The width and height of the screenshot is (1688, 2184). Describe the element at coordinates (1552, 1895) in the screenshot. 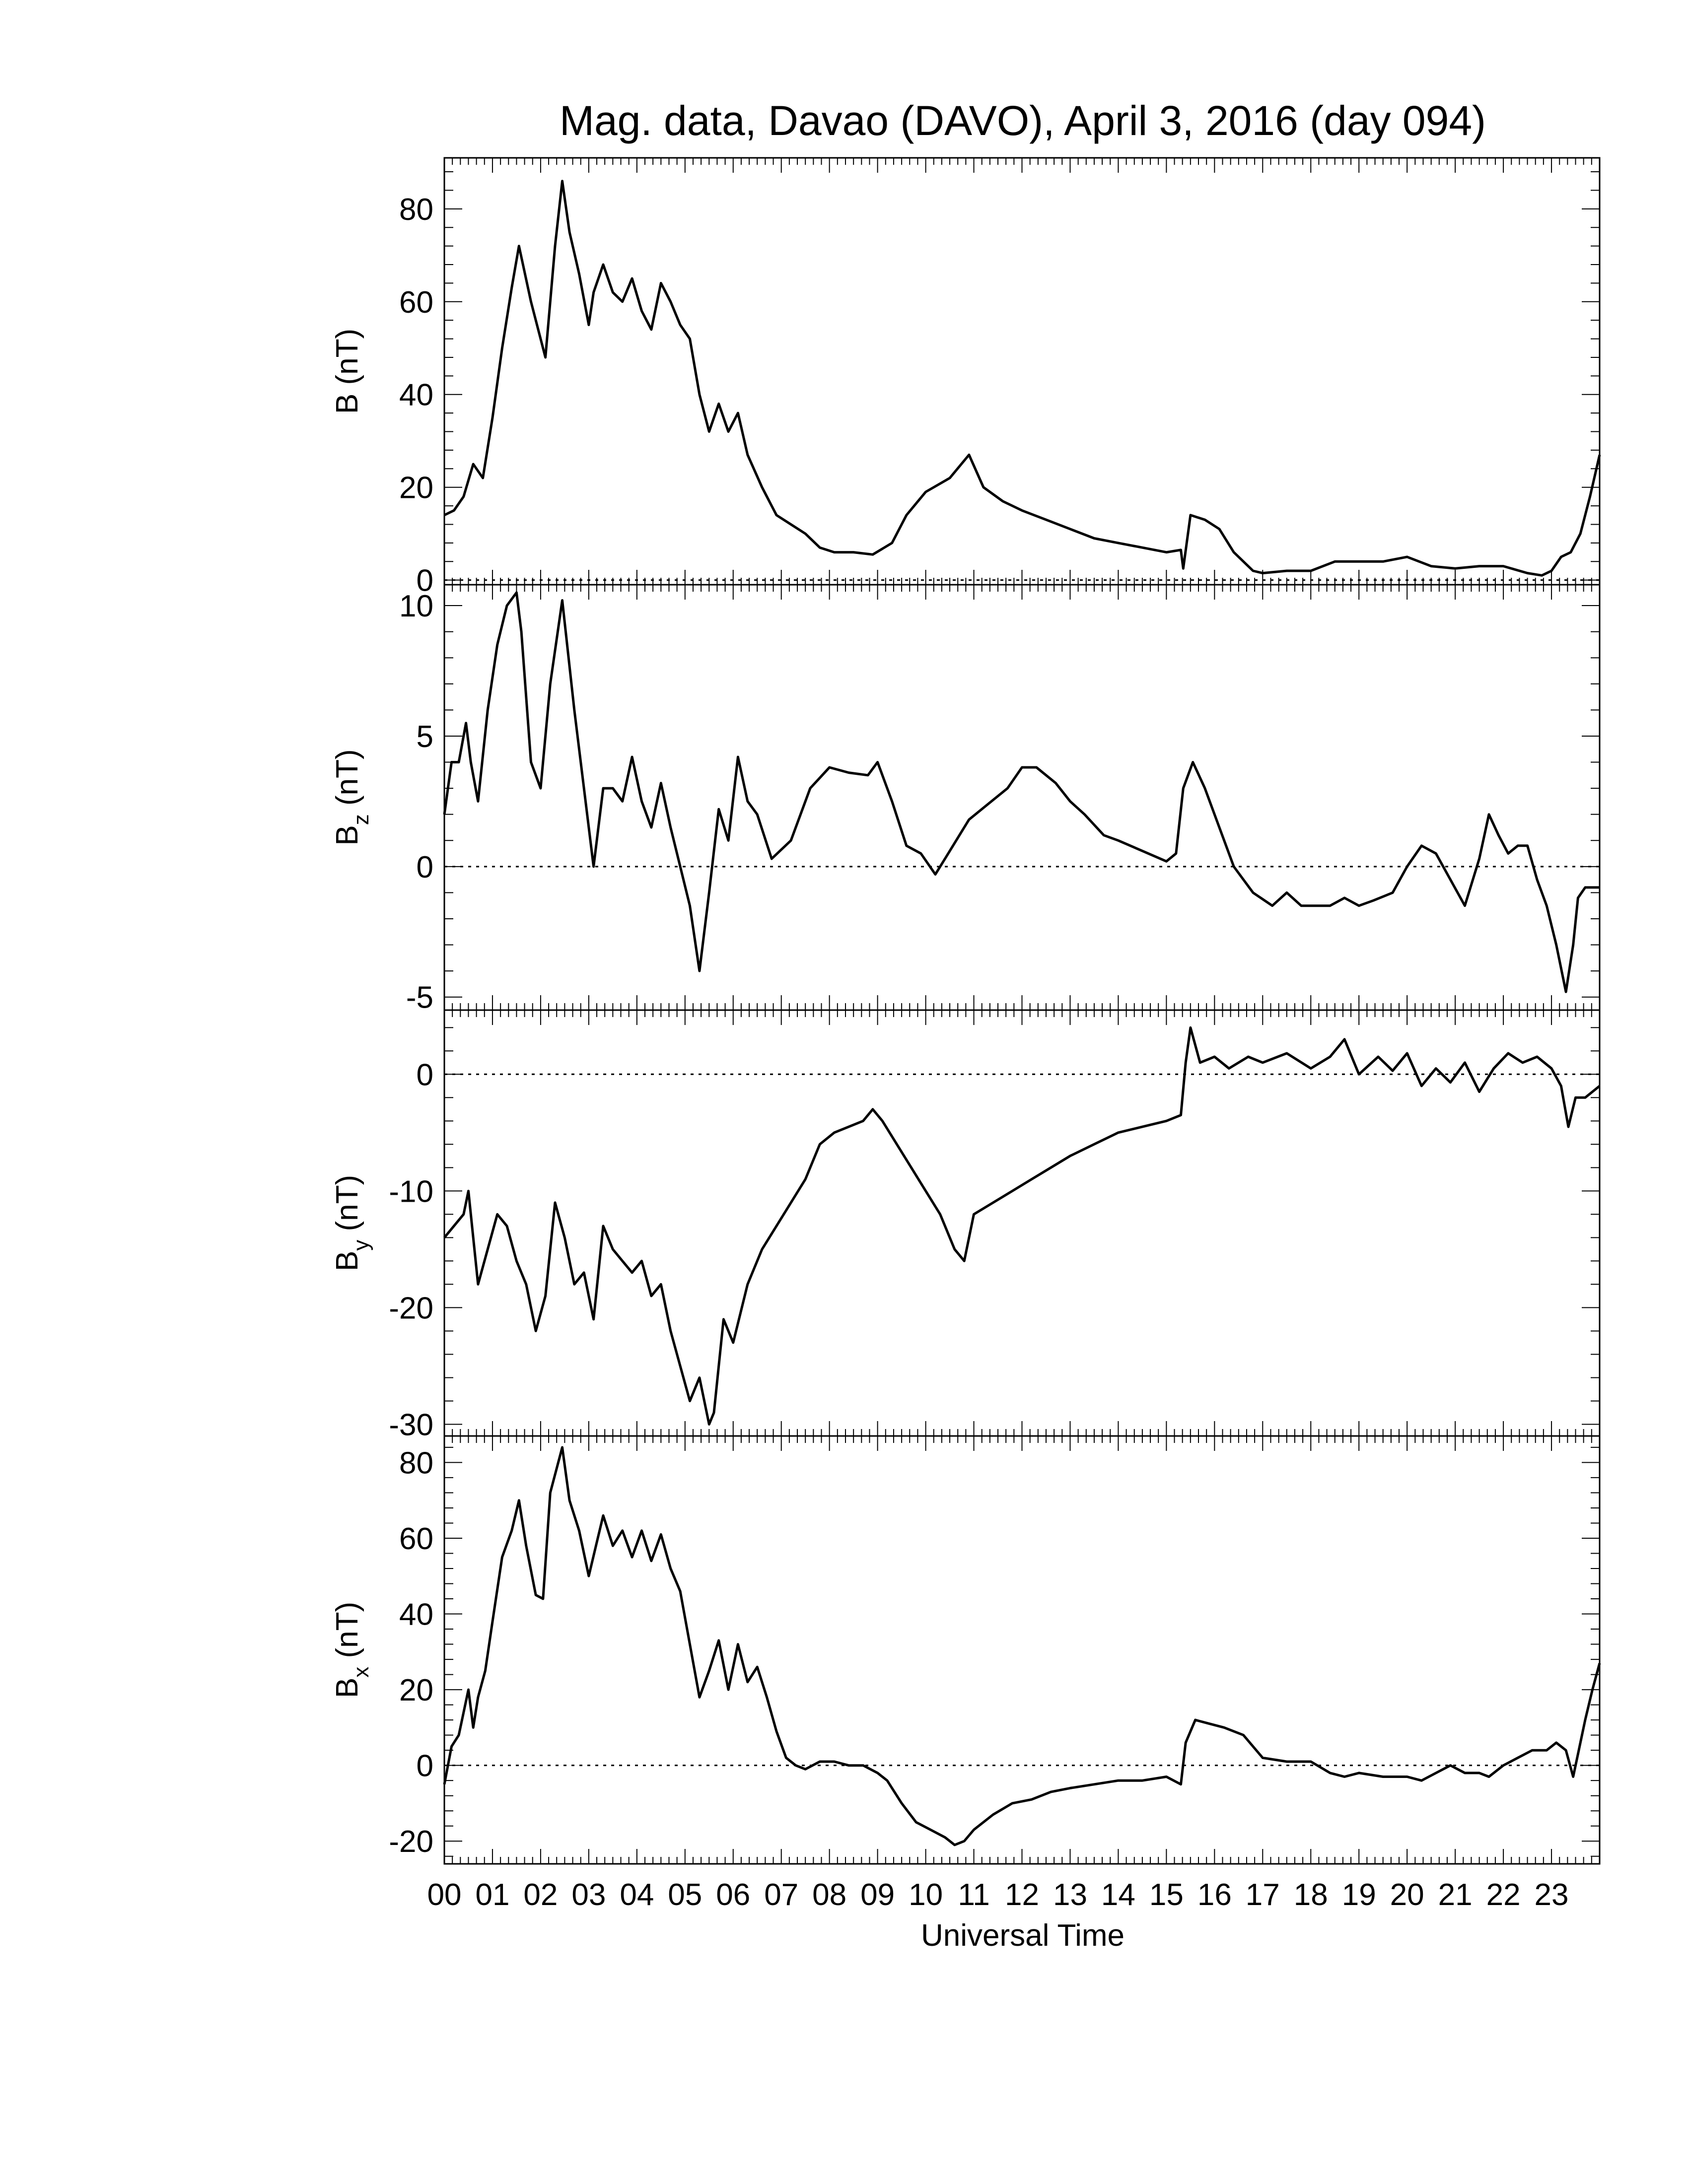

I see `x-tick-label: 23` at that location.